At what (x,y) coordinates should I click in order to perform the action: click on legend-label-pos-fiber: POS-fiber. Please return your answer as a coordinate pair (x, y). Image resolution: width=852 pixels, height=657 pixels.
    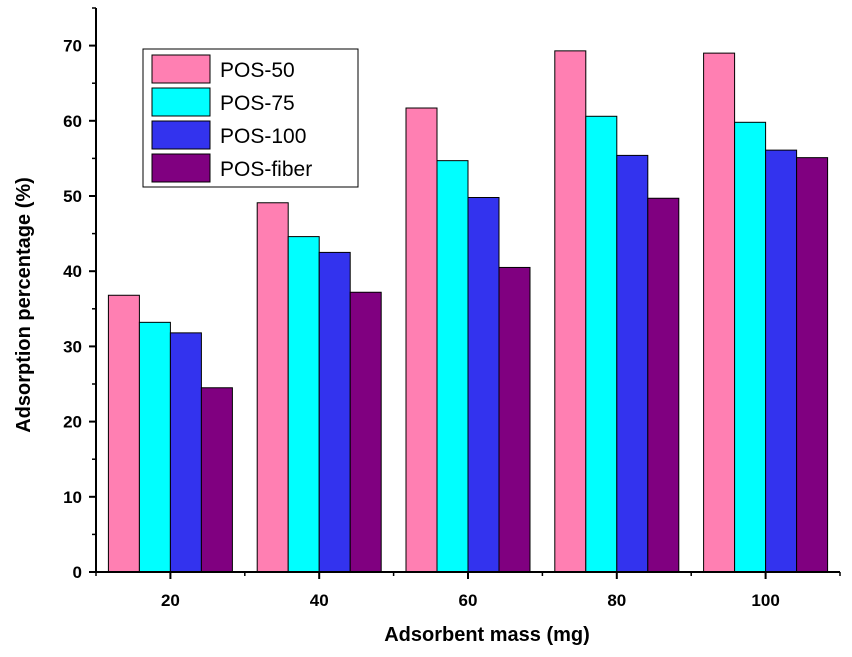
    Looking at the image, I should click on (266, 169).